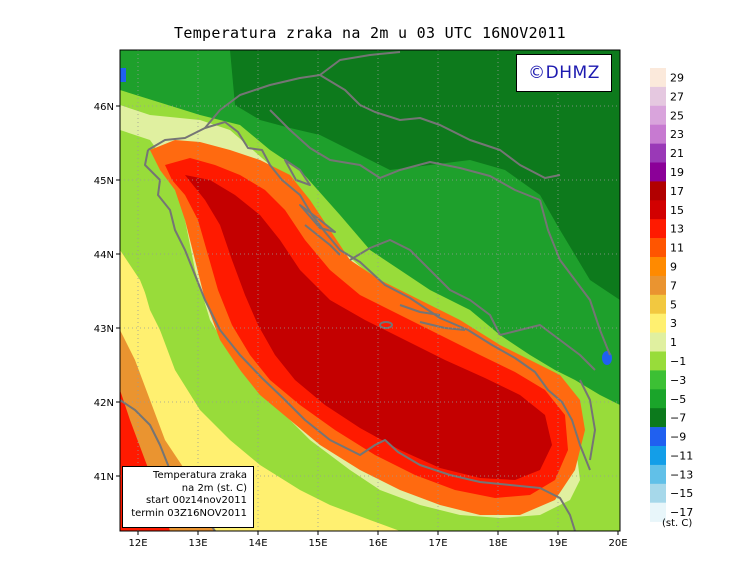 The width and height of the screenshot is (740, 582). What do you see at coordinates (104, 107) in the screenshot?
I see `lat-label: 46N` at bounding box center [104, 107].